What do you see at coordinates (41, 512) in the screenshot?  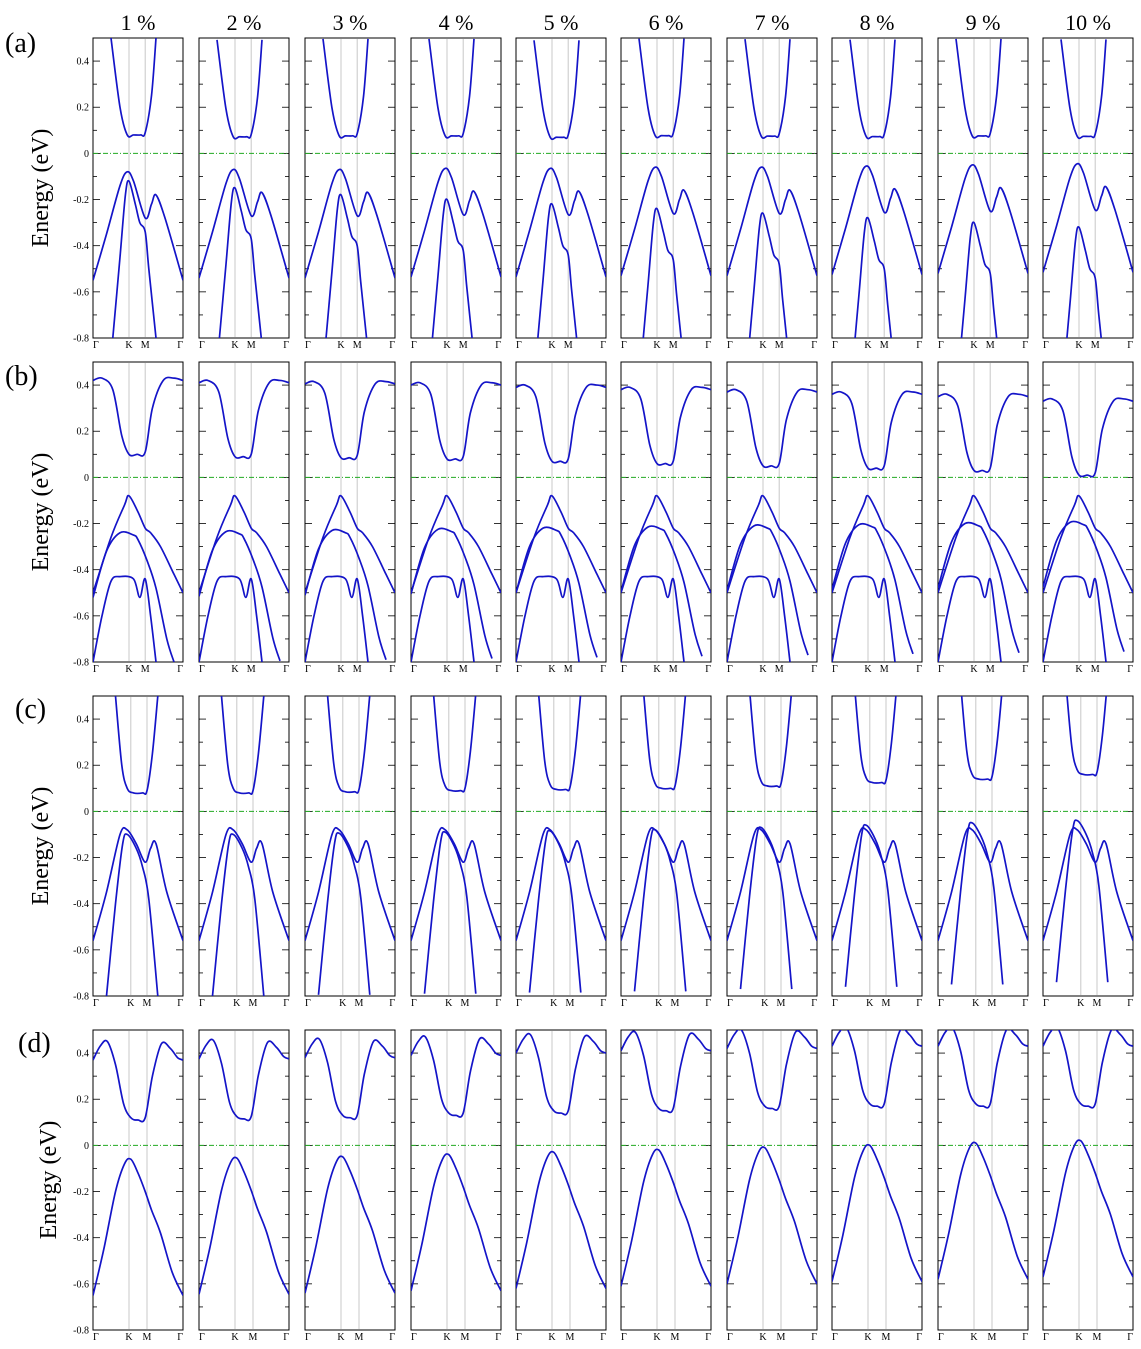 I see `y-axis-label-1: Energy (eV)` at bounding box center [41, 512].